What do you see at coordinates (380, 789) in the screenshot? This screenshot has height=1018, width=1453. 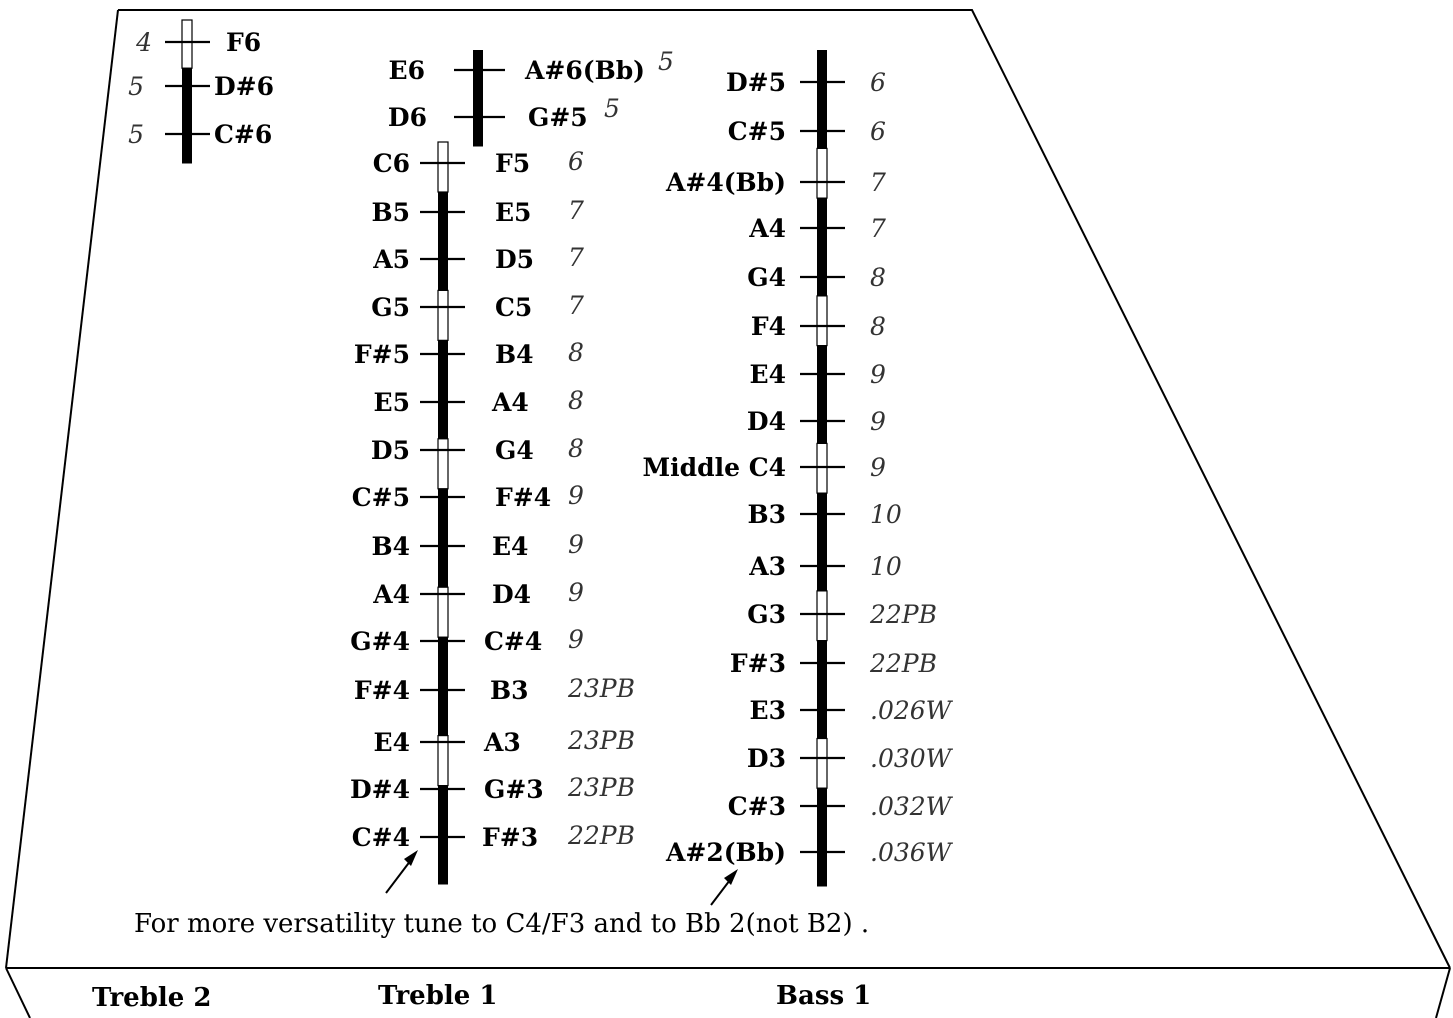 I see `note-label: D#4` at bounding box center [380, 789].